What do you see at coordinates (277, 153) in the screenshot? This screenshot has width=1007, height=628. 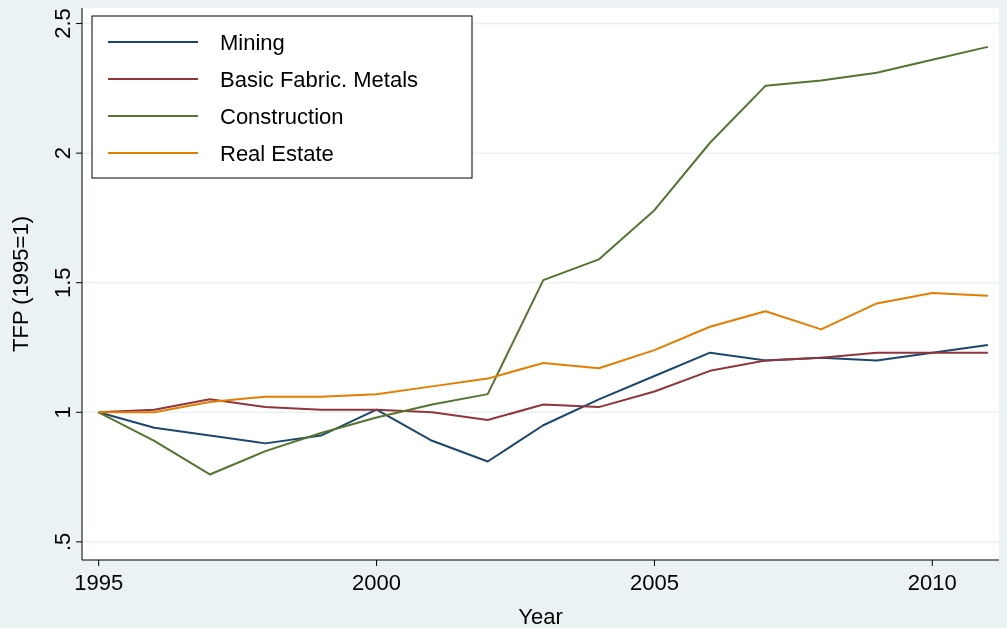 I see `legend-label: Real Estate` at bounding box center [277, 153].